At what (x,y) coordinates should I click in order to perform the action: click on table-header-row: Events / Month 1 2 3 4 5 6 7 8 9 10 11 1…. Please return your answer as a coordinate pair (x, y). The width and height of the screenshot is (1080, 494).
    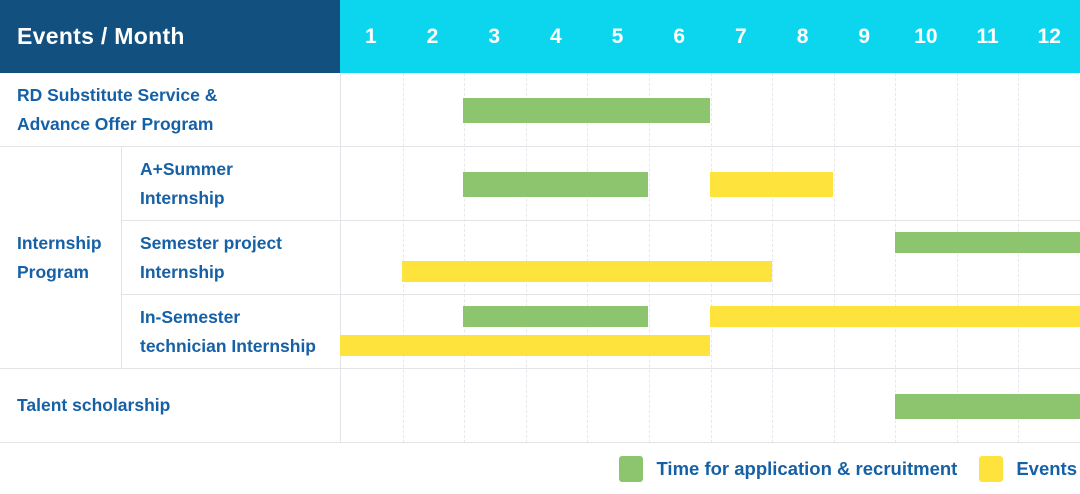
    Looking at the image, I should click on (540, 36).